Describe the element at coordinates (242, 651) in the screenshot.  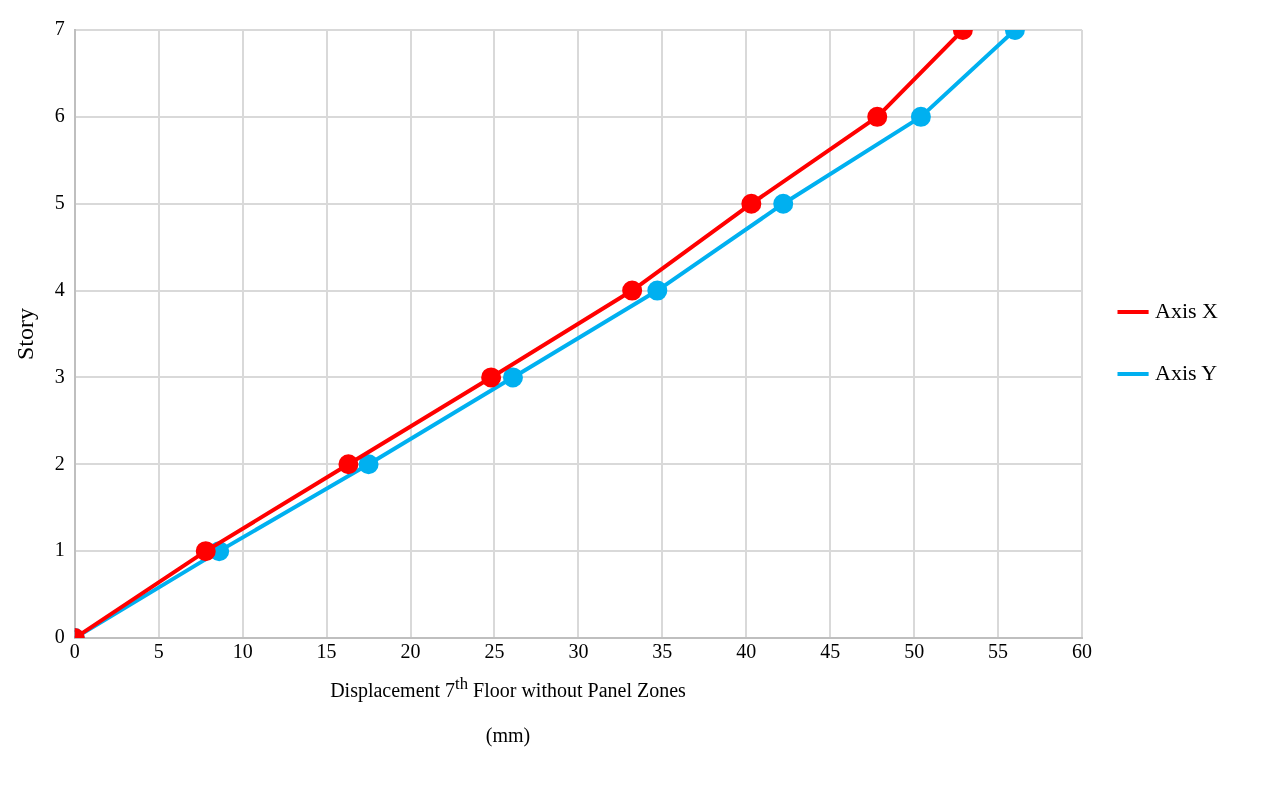
I see `x-tick-label: 10` at that location.